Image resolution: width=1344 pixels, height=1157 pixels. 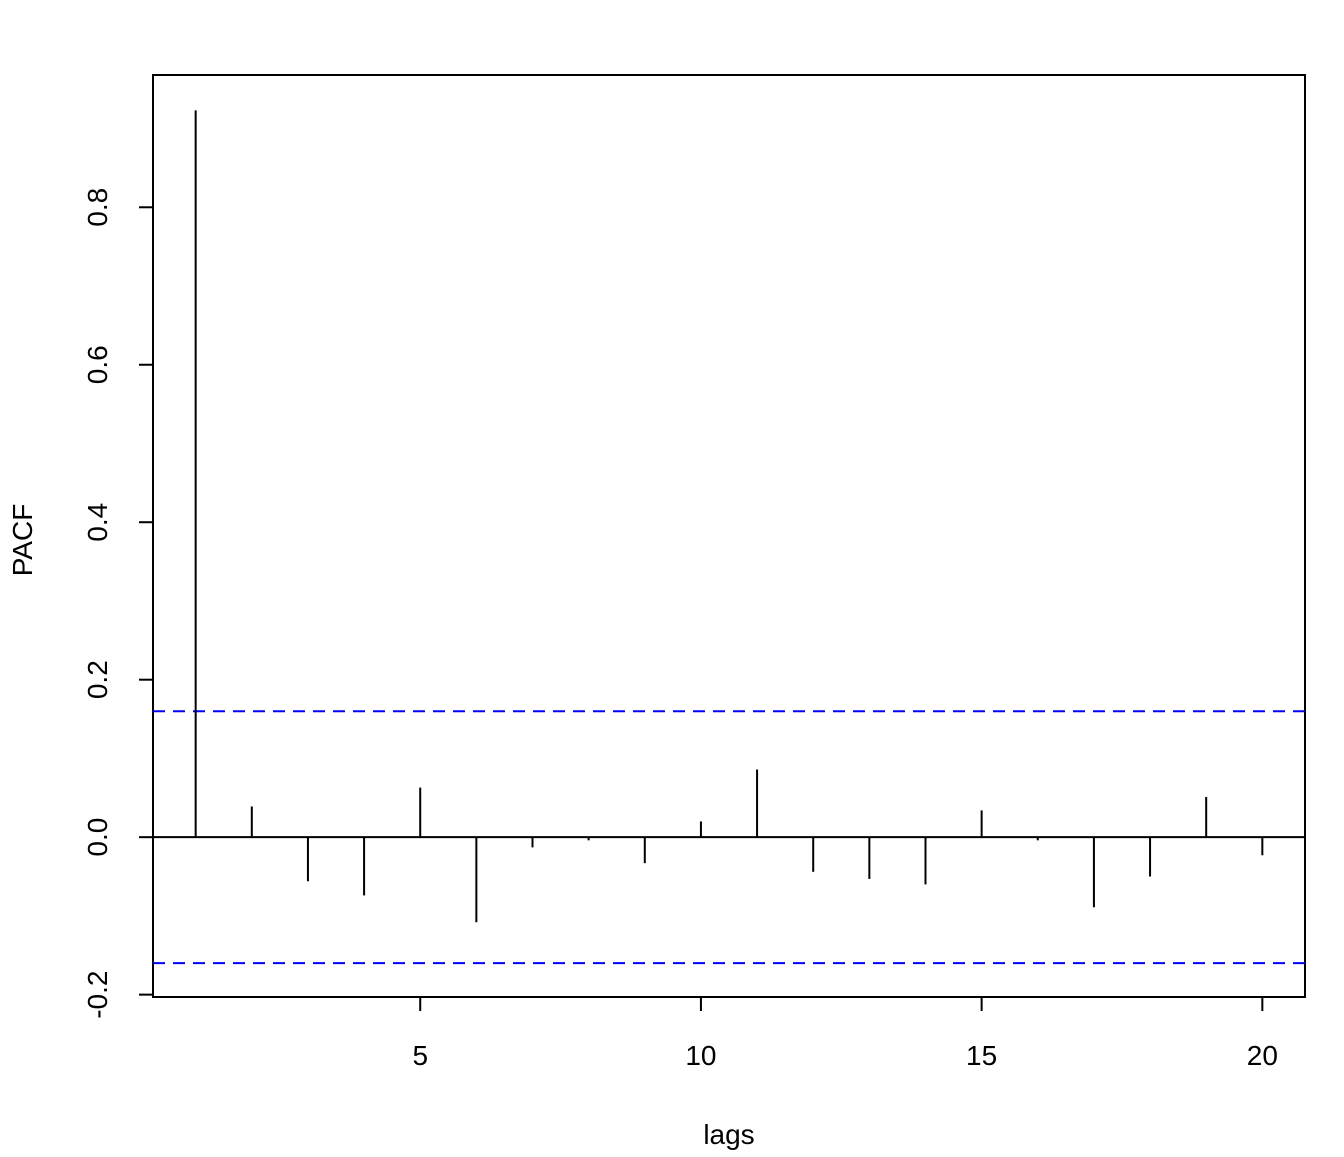 I want to click on y-tick-label: 0.0, so click(x=97, y=837).